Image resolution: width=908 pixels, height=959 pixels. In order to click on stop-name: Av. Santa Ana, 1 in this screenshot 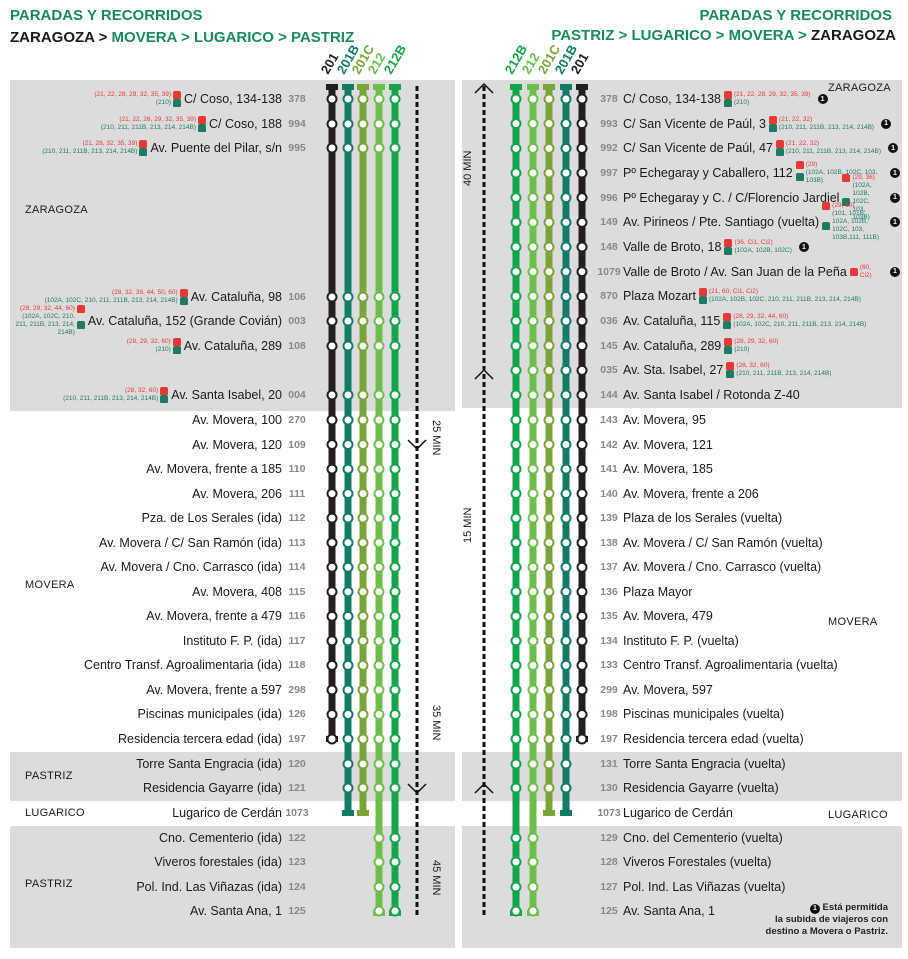, I will do `click(236, 911)`.